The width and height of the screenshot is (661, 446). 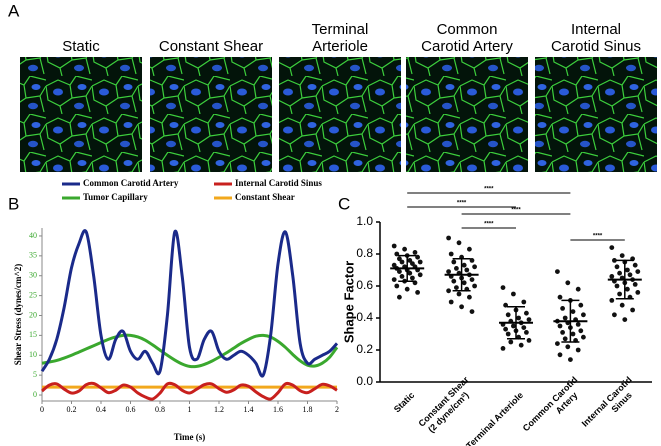 I want to click on image-label: Internal, so click(x=596, y=29).